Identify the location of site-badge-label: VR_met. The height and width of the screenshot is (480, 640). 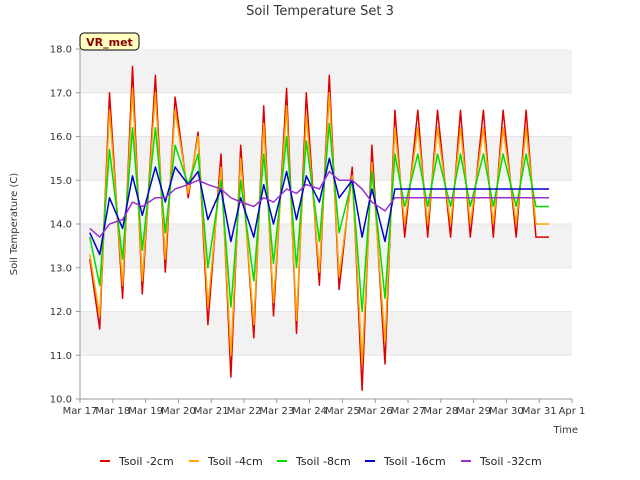
(109, 42).